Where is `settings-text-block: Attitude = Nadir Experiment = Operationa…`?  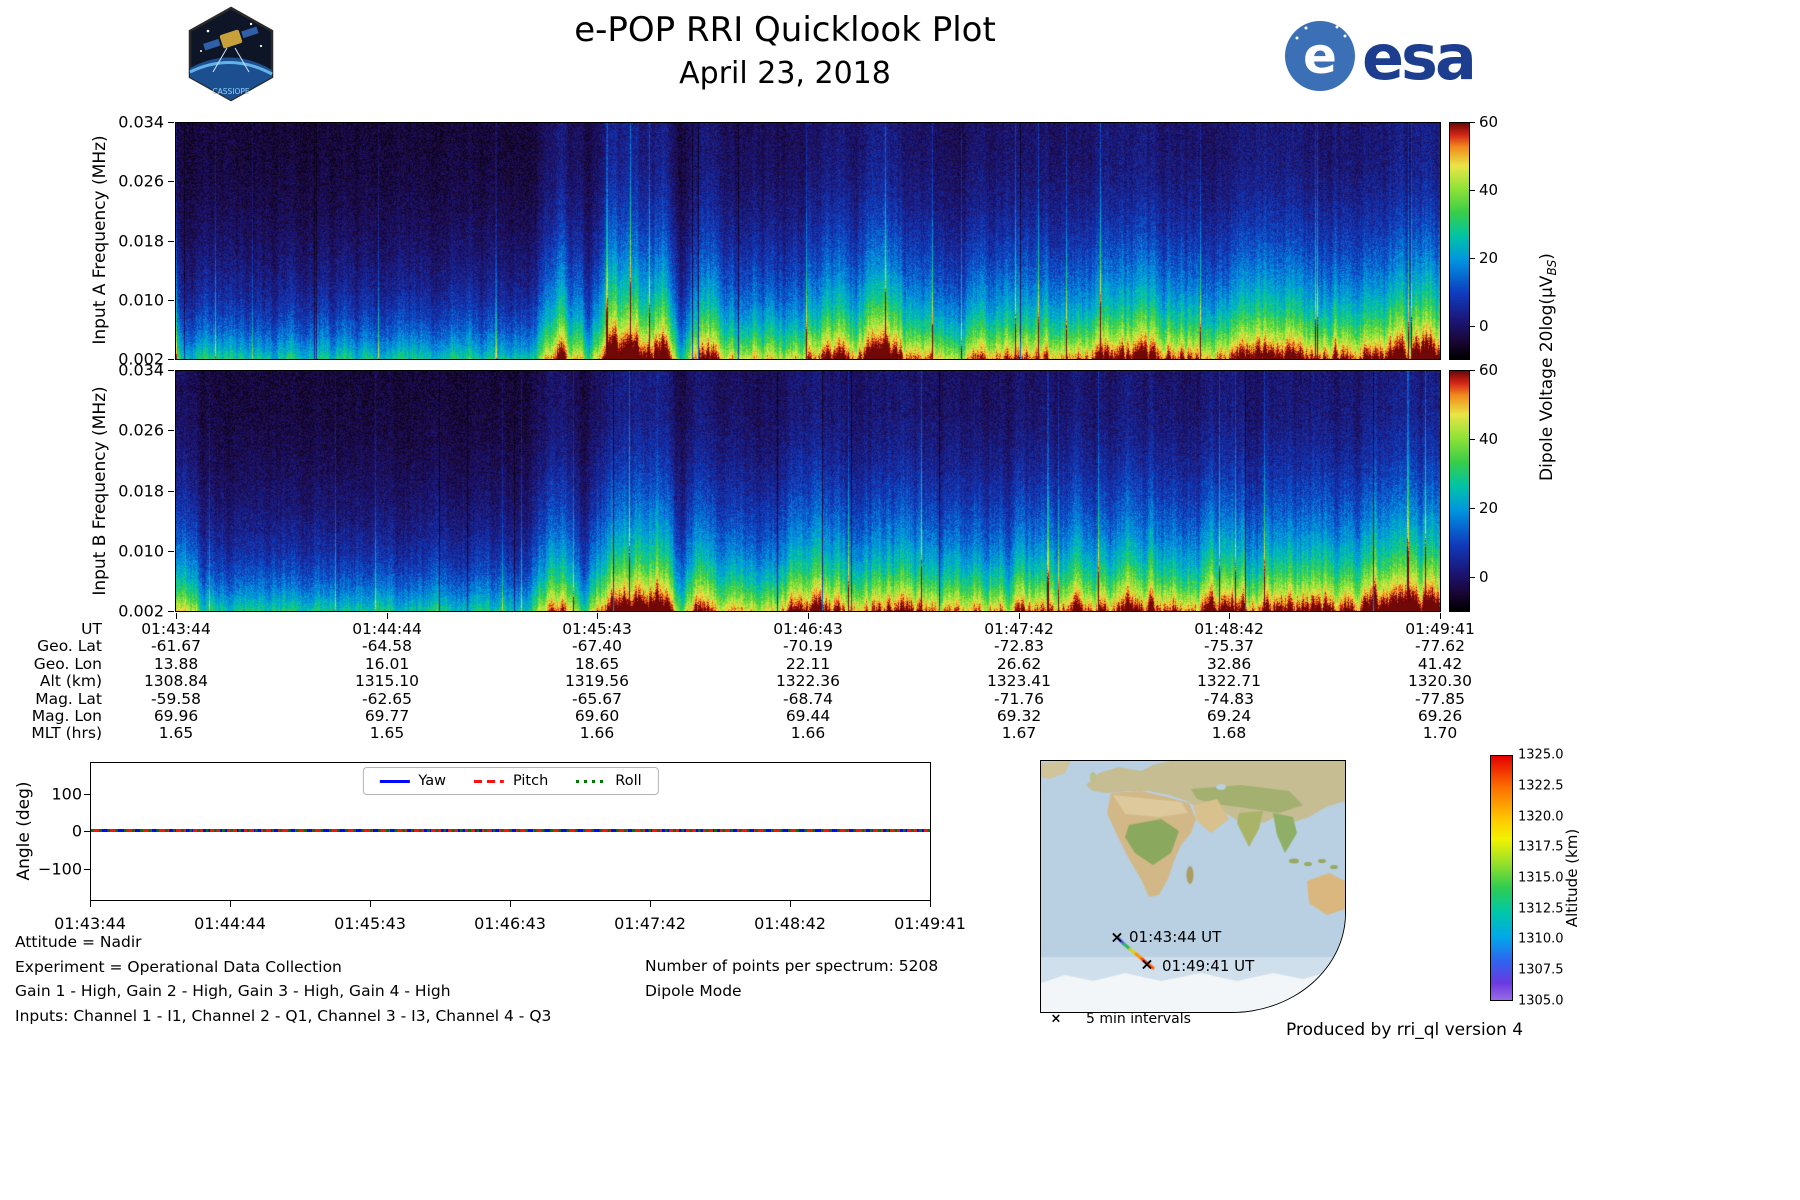
settings-text-block: Attitude = Nadir Experiment = Operationa… is located at coordinates (283, 979).